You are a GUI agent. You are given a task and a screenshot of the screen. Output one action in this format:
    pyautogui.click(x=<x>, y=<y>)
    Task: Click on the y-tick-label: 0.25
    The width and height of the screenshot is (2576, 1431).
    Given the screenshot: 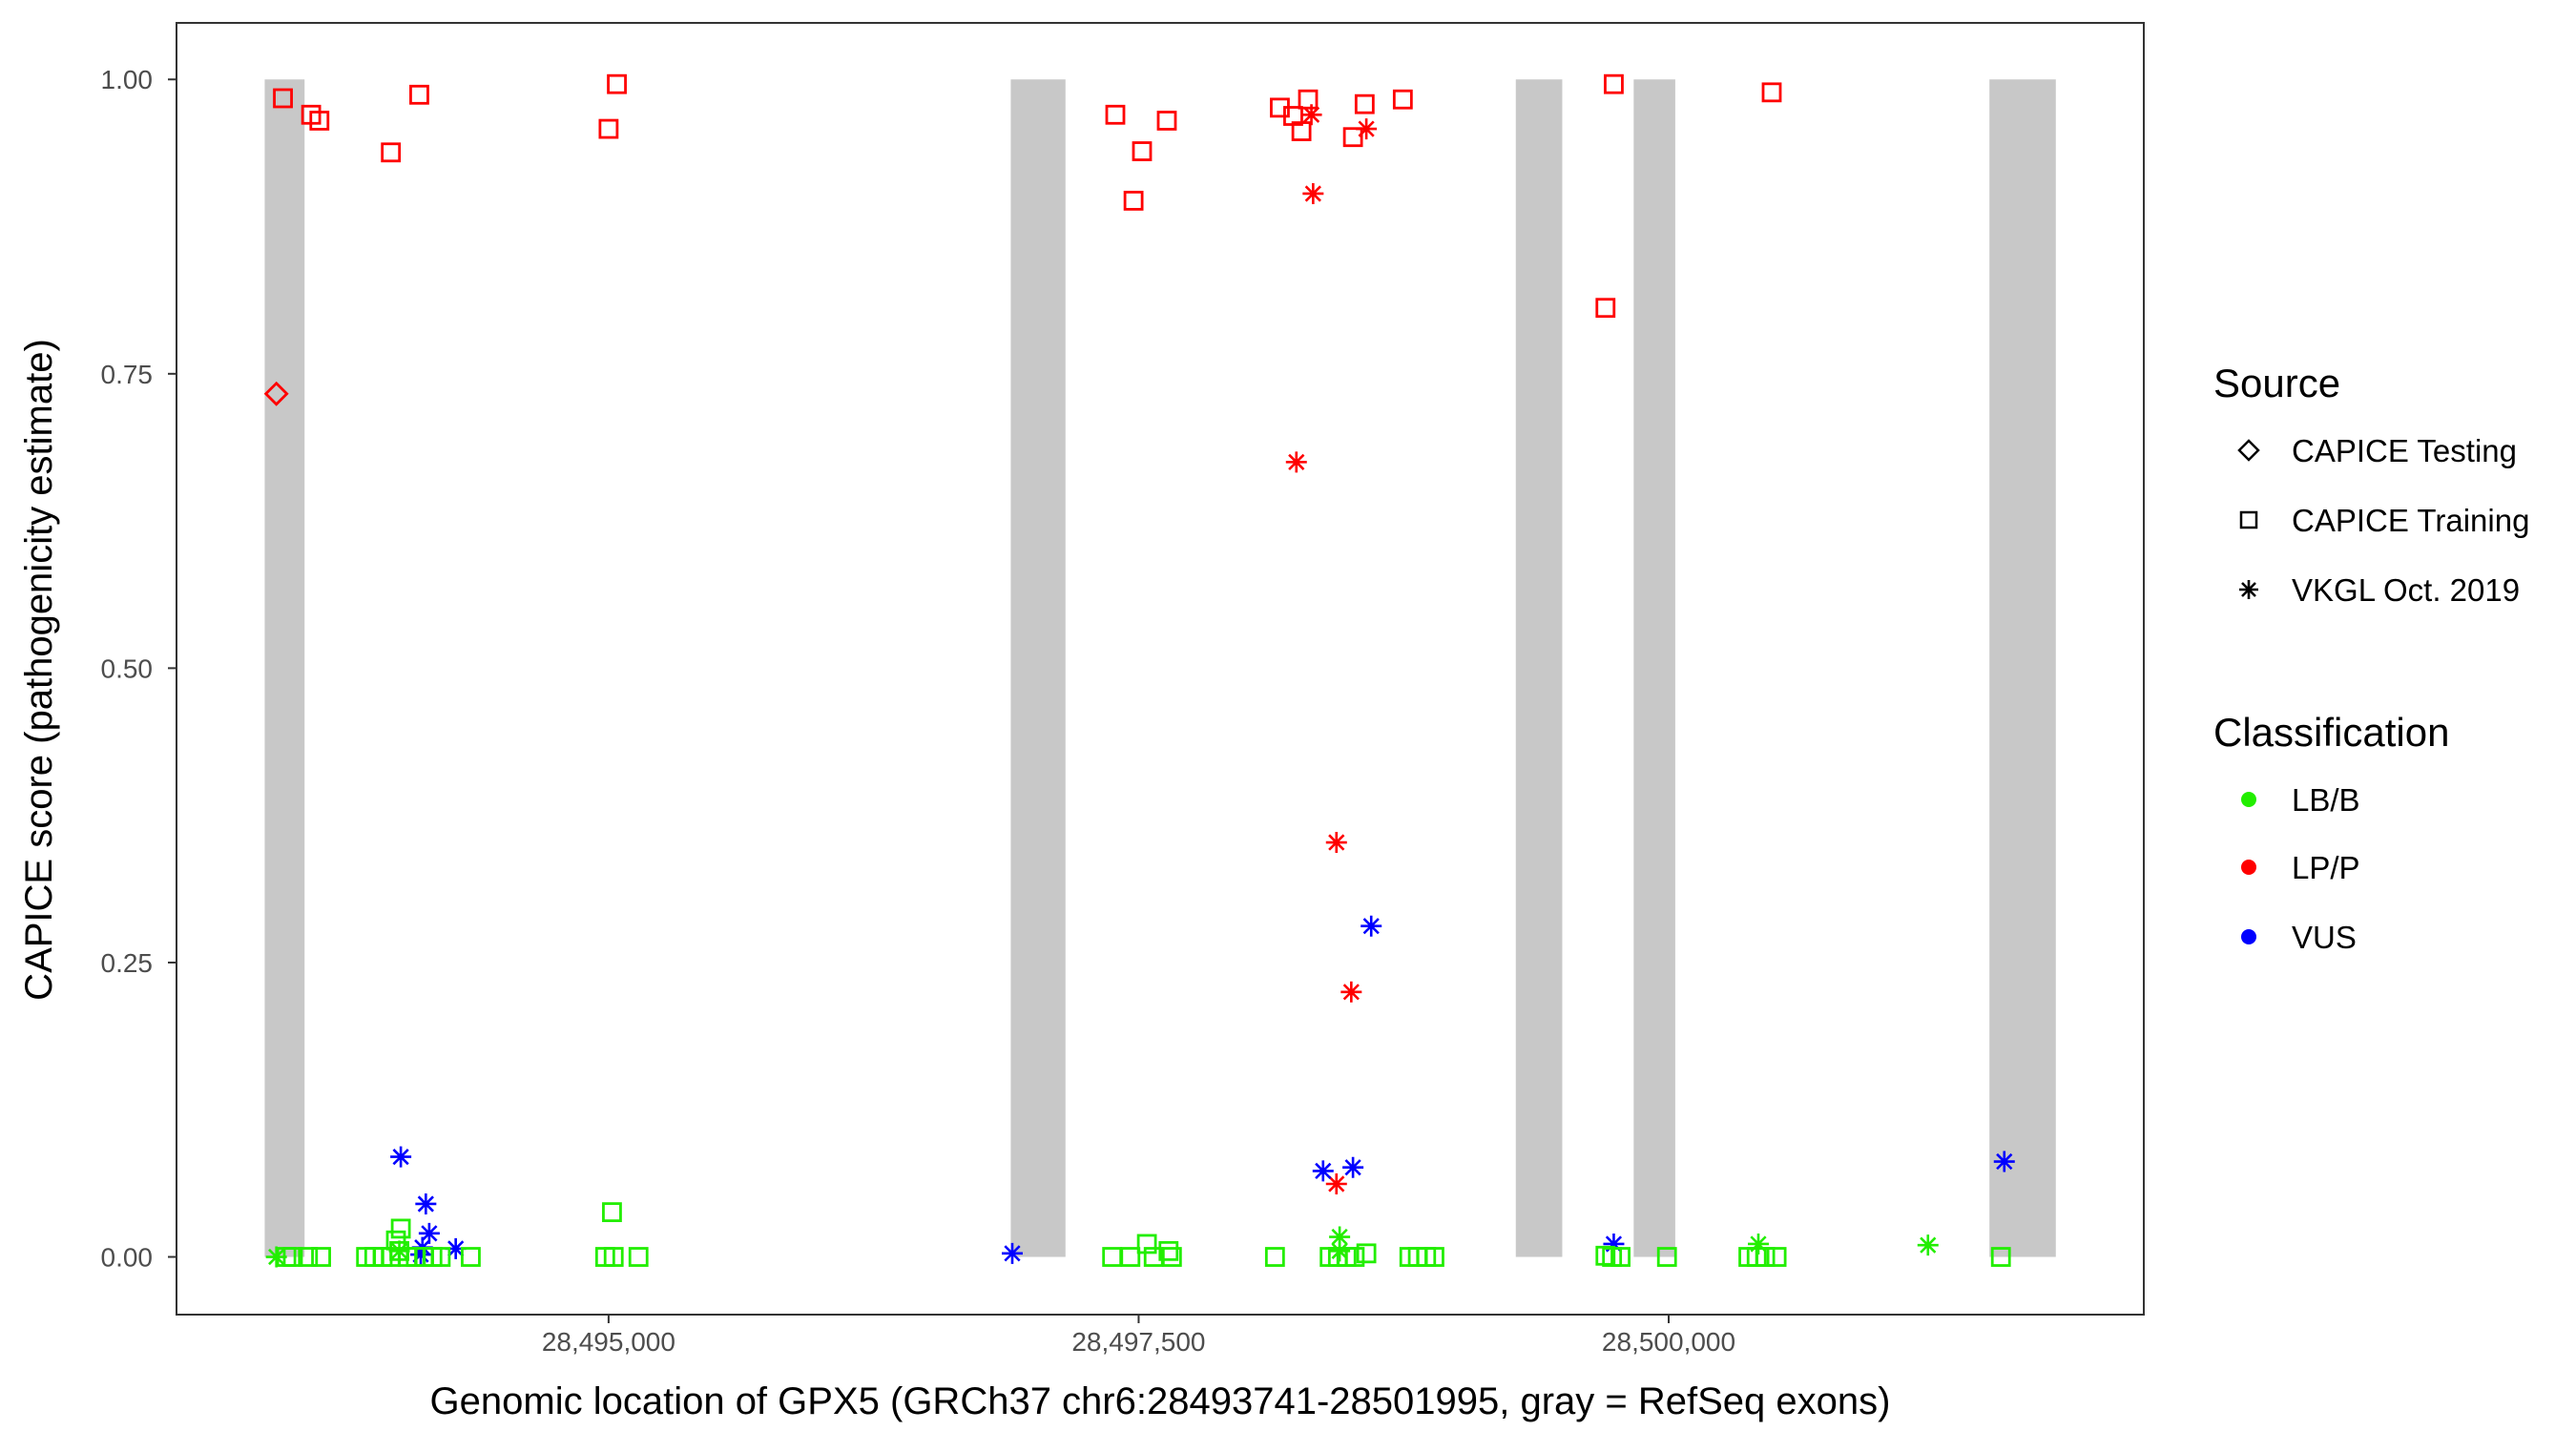 What is the action you would take?
    pyautogui.click(x=127, y=963)
    